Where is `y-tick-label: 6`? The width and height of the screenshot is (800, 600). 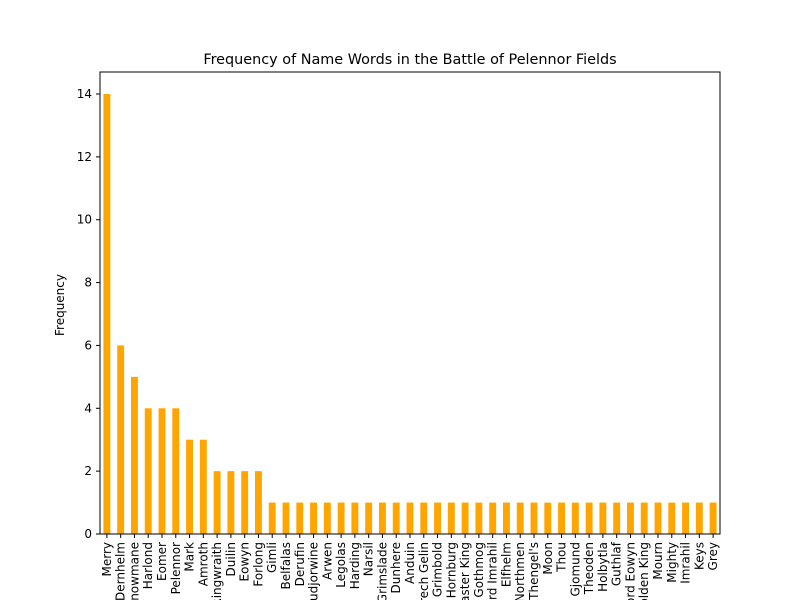 y-tick-label: 6 is located at coordinates (88, 345).